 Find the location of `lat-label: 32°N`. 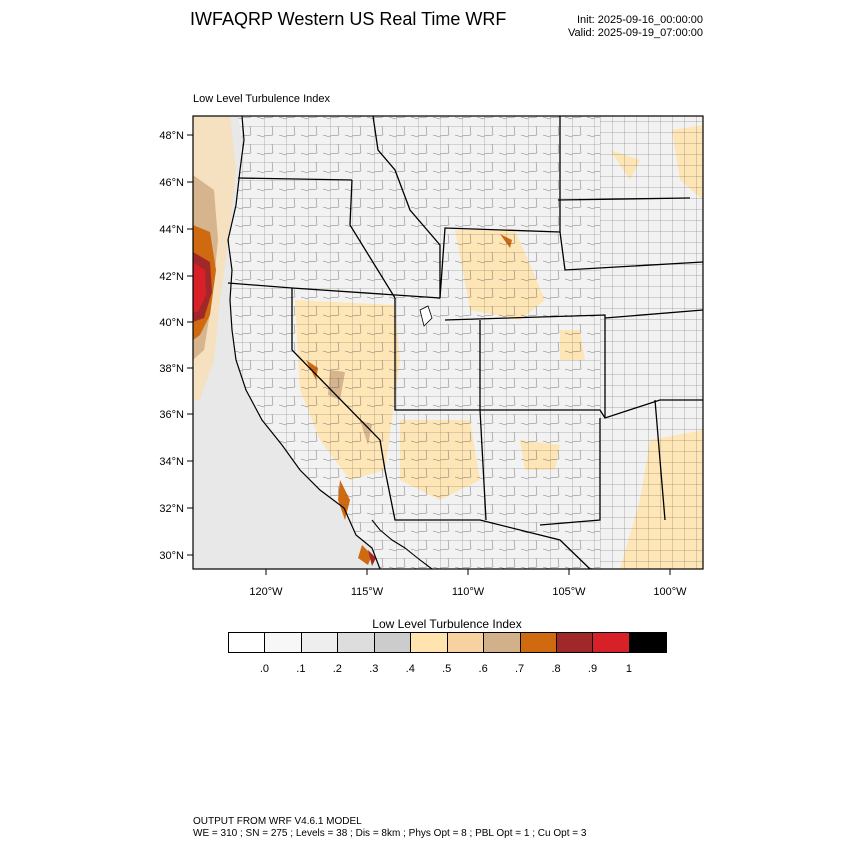

lat-label: 32°N is located at coordinates (171, 509).